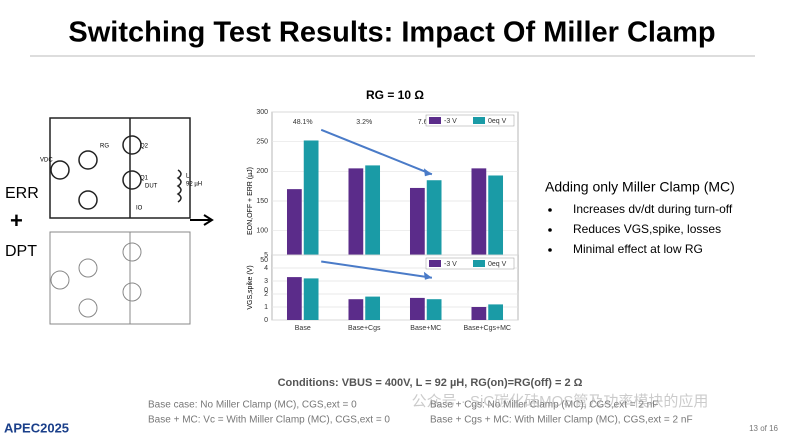 This screenshot has width=785, height=439. I want to click on circuit-bottom, so click(120, 278).